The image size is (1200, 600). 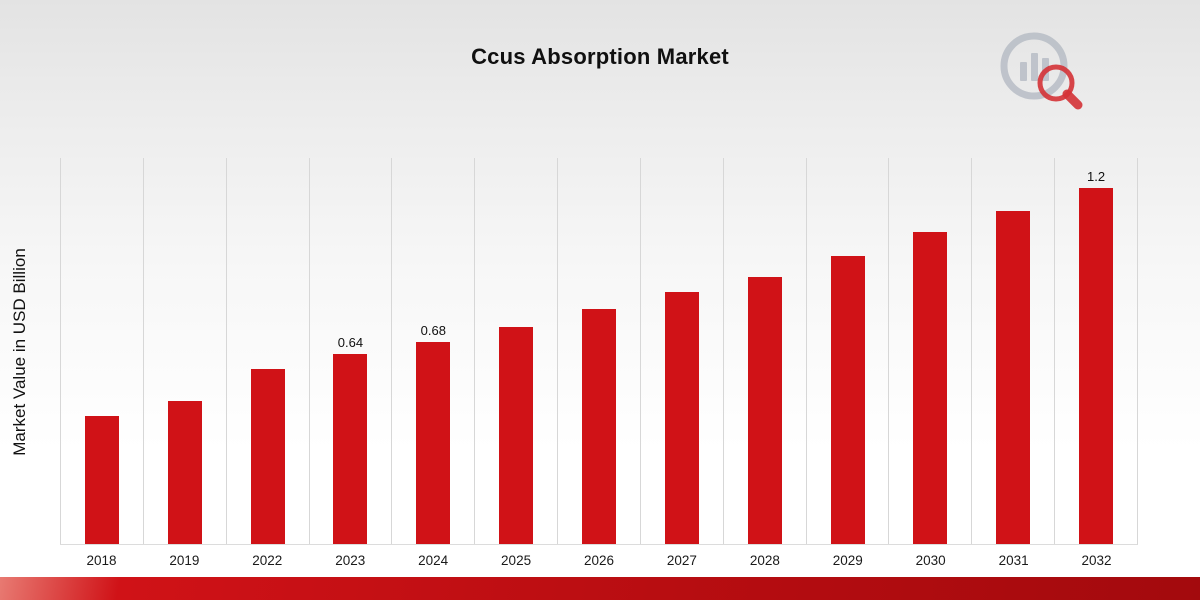 I want to click on x-axis-tick-label: 2029, so click(x=847, y=560).